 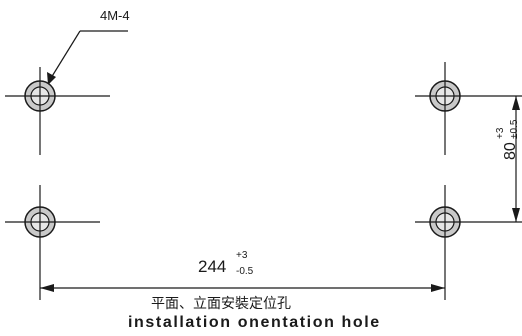 What do you see at coordinates (221, 304) in the screenshot?
I see `caption-chinese: 平面、立面安裝定位孔` at bounding box center [221, 304].